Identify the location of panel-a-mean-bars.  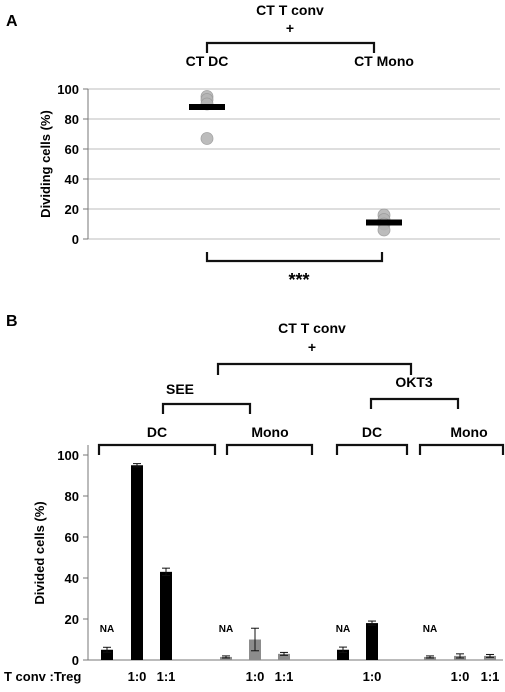
(295, 165).